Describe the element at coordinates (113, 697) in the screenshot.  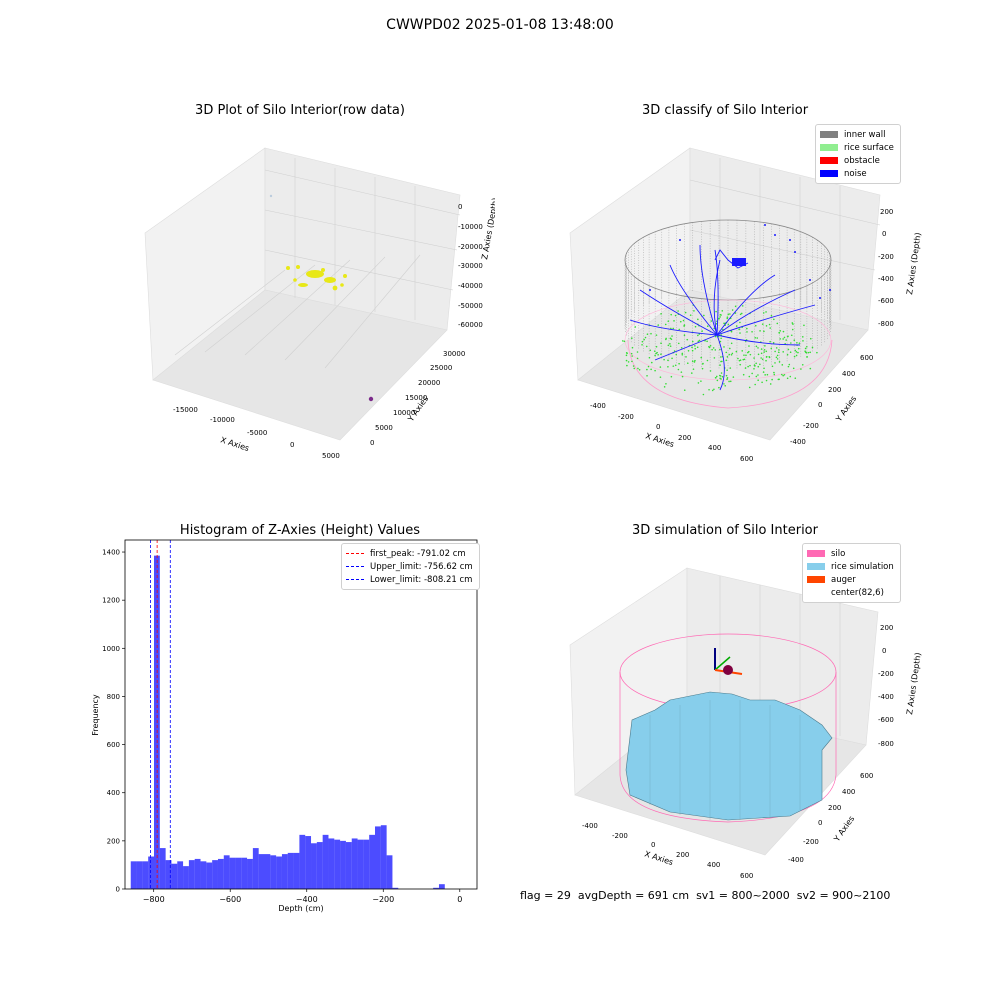
I see `y-tick-label: 800` at that location.